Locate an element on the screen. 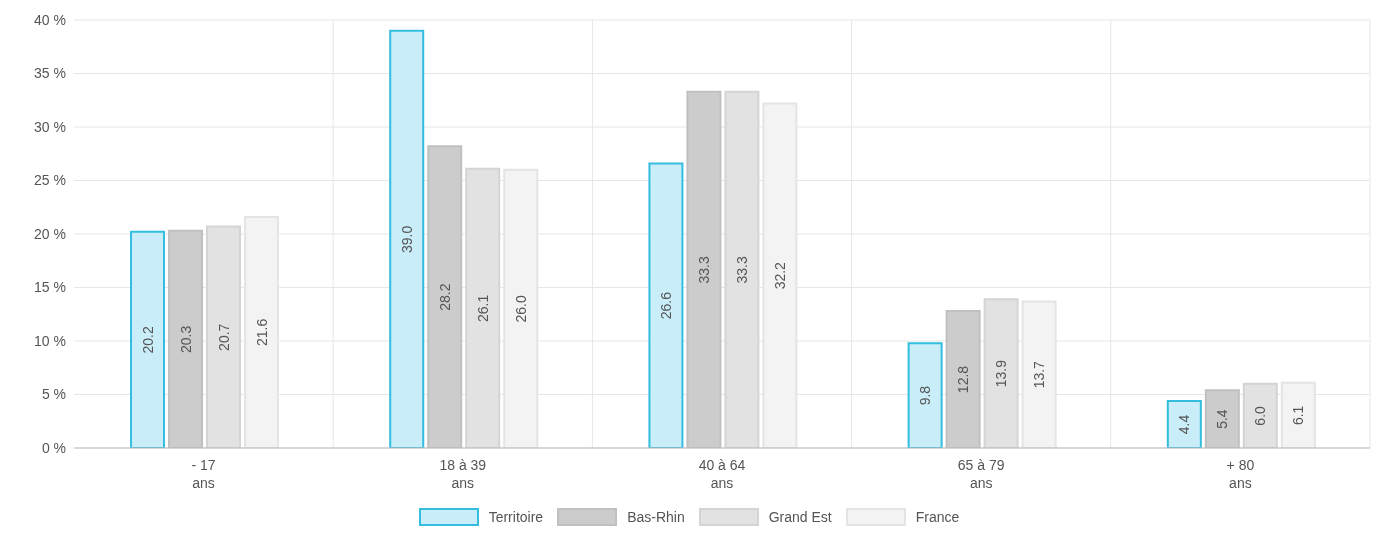  data-label: 26.6 is located at coordinates (665, 305).